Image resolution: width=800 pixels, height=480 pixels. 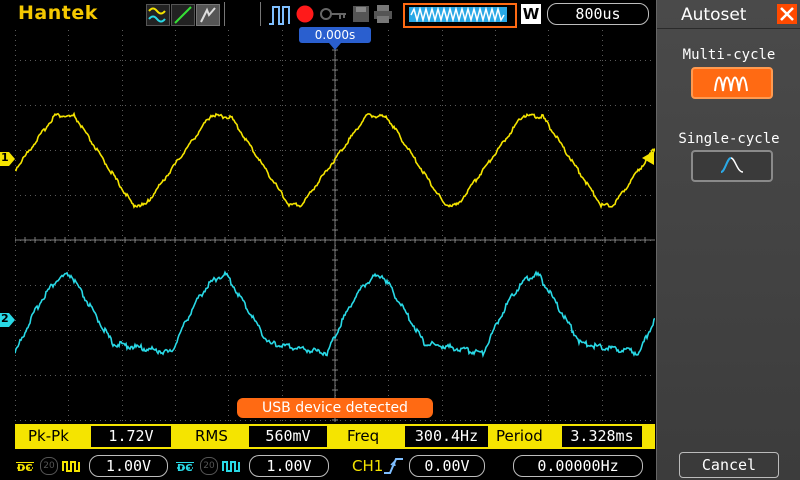 I want to click on brand-logo: Hantek, so click(x=58, y=13).